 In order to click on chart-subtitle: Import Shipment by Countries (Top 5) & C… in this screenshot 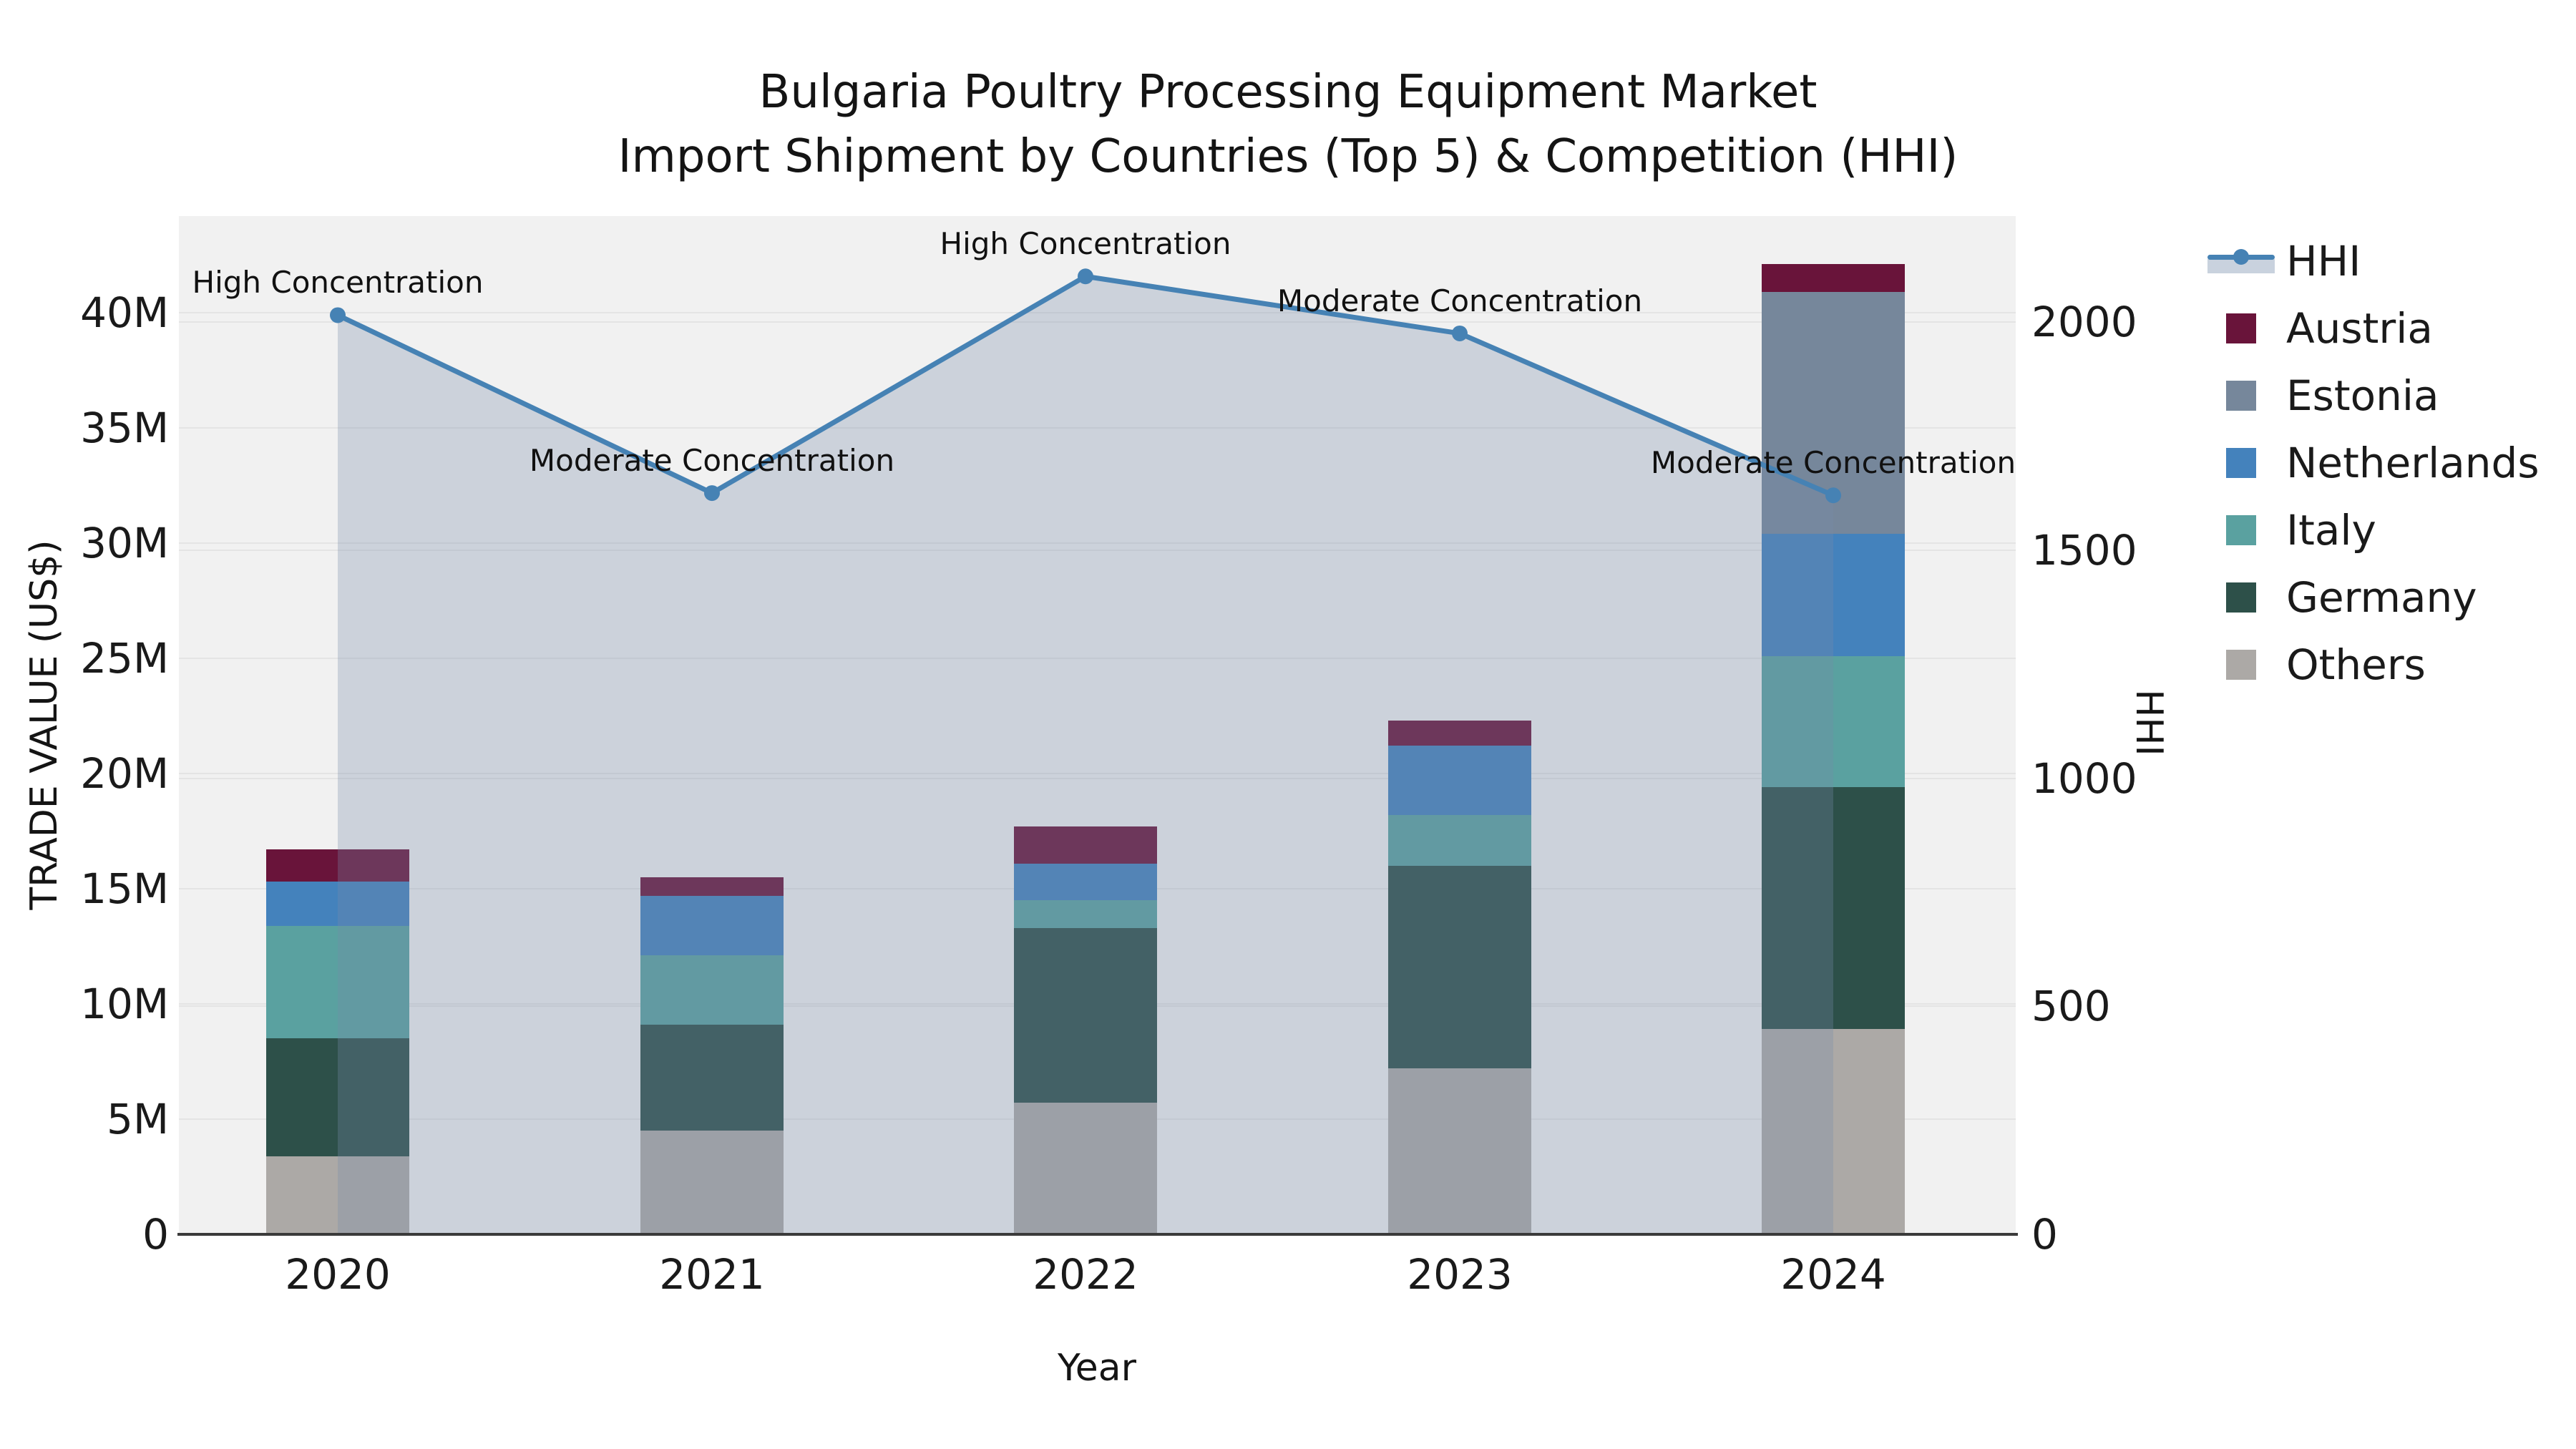, I will do `click(1288, 156)`.